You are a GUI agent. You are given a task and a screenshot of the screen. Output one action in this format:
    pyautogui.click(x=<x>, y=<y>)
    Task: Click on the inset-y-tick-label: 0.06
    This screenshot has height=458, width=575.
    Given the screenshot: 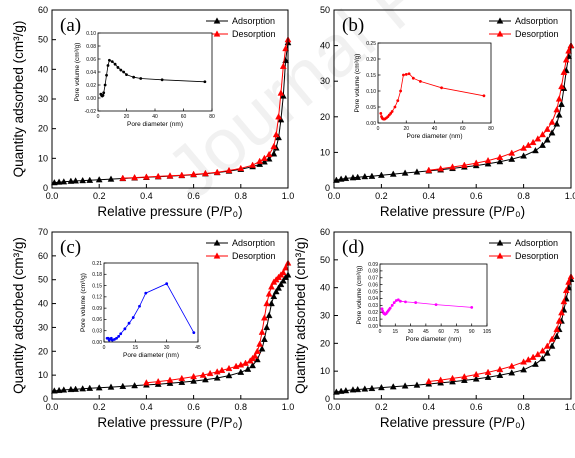 What is the action you would take?
    pyautogui.click(x=373, y=285)
    